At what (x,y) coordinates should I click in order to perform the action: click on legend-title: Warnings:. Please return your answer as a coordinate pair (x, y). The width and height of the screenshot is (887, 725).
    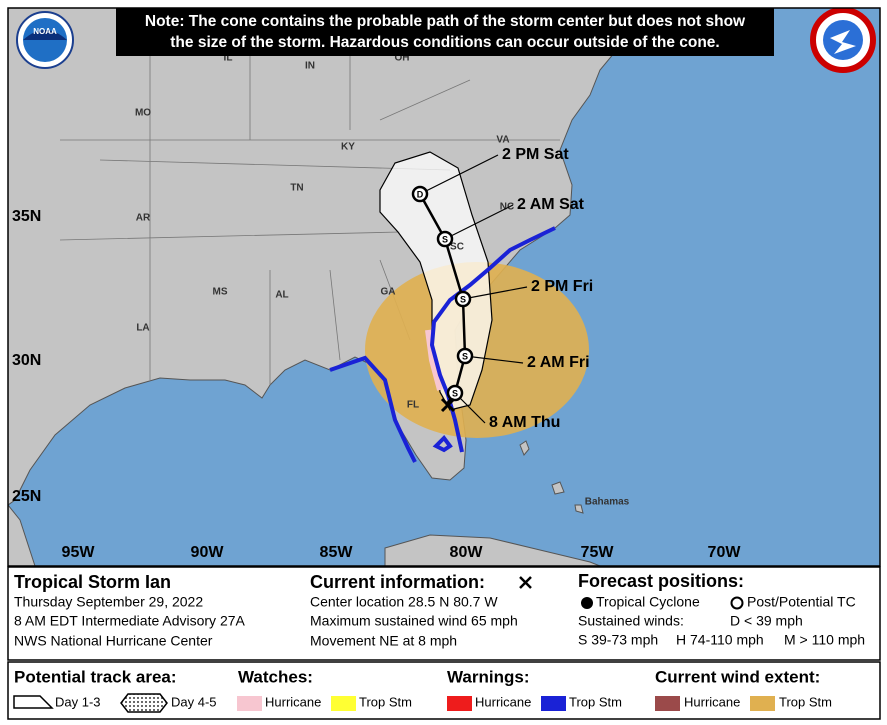
    Looking at the image, I should click on (488, 676).